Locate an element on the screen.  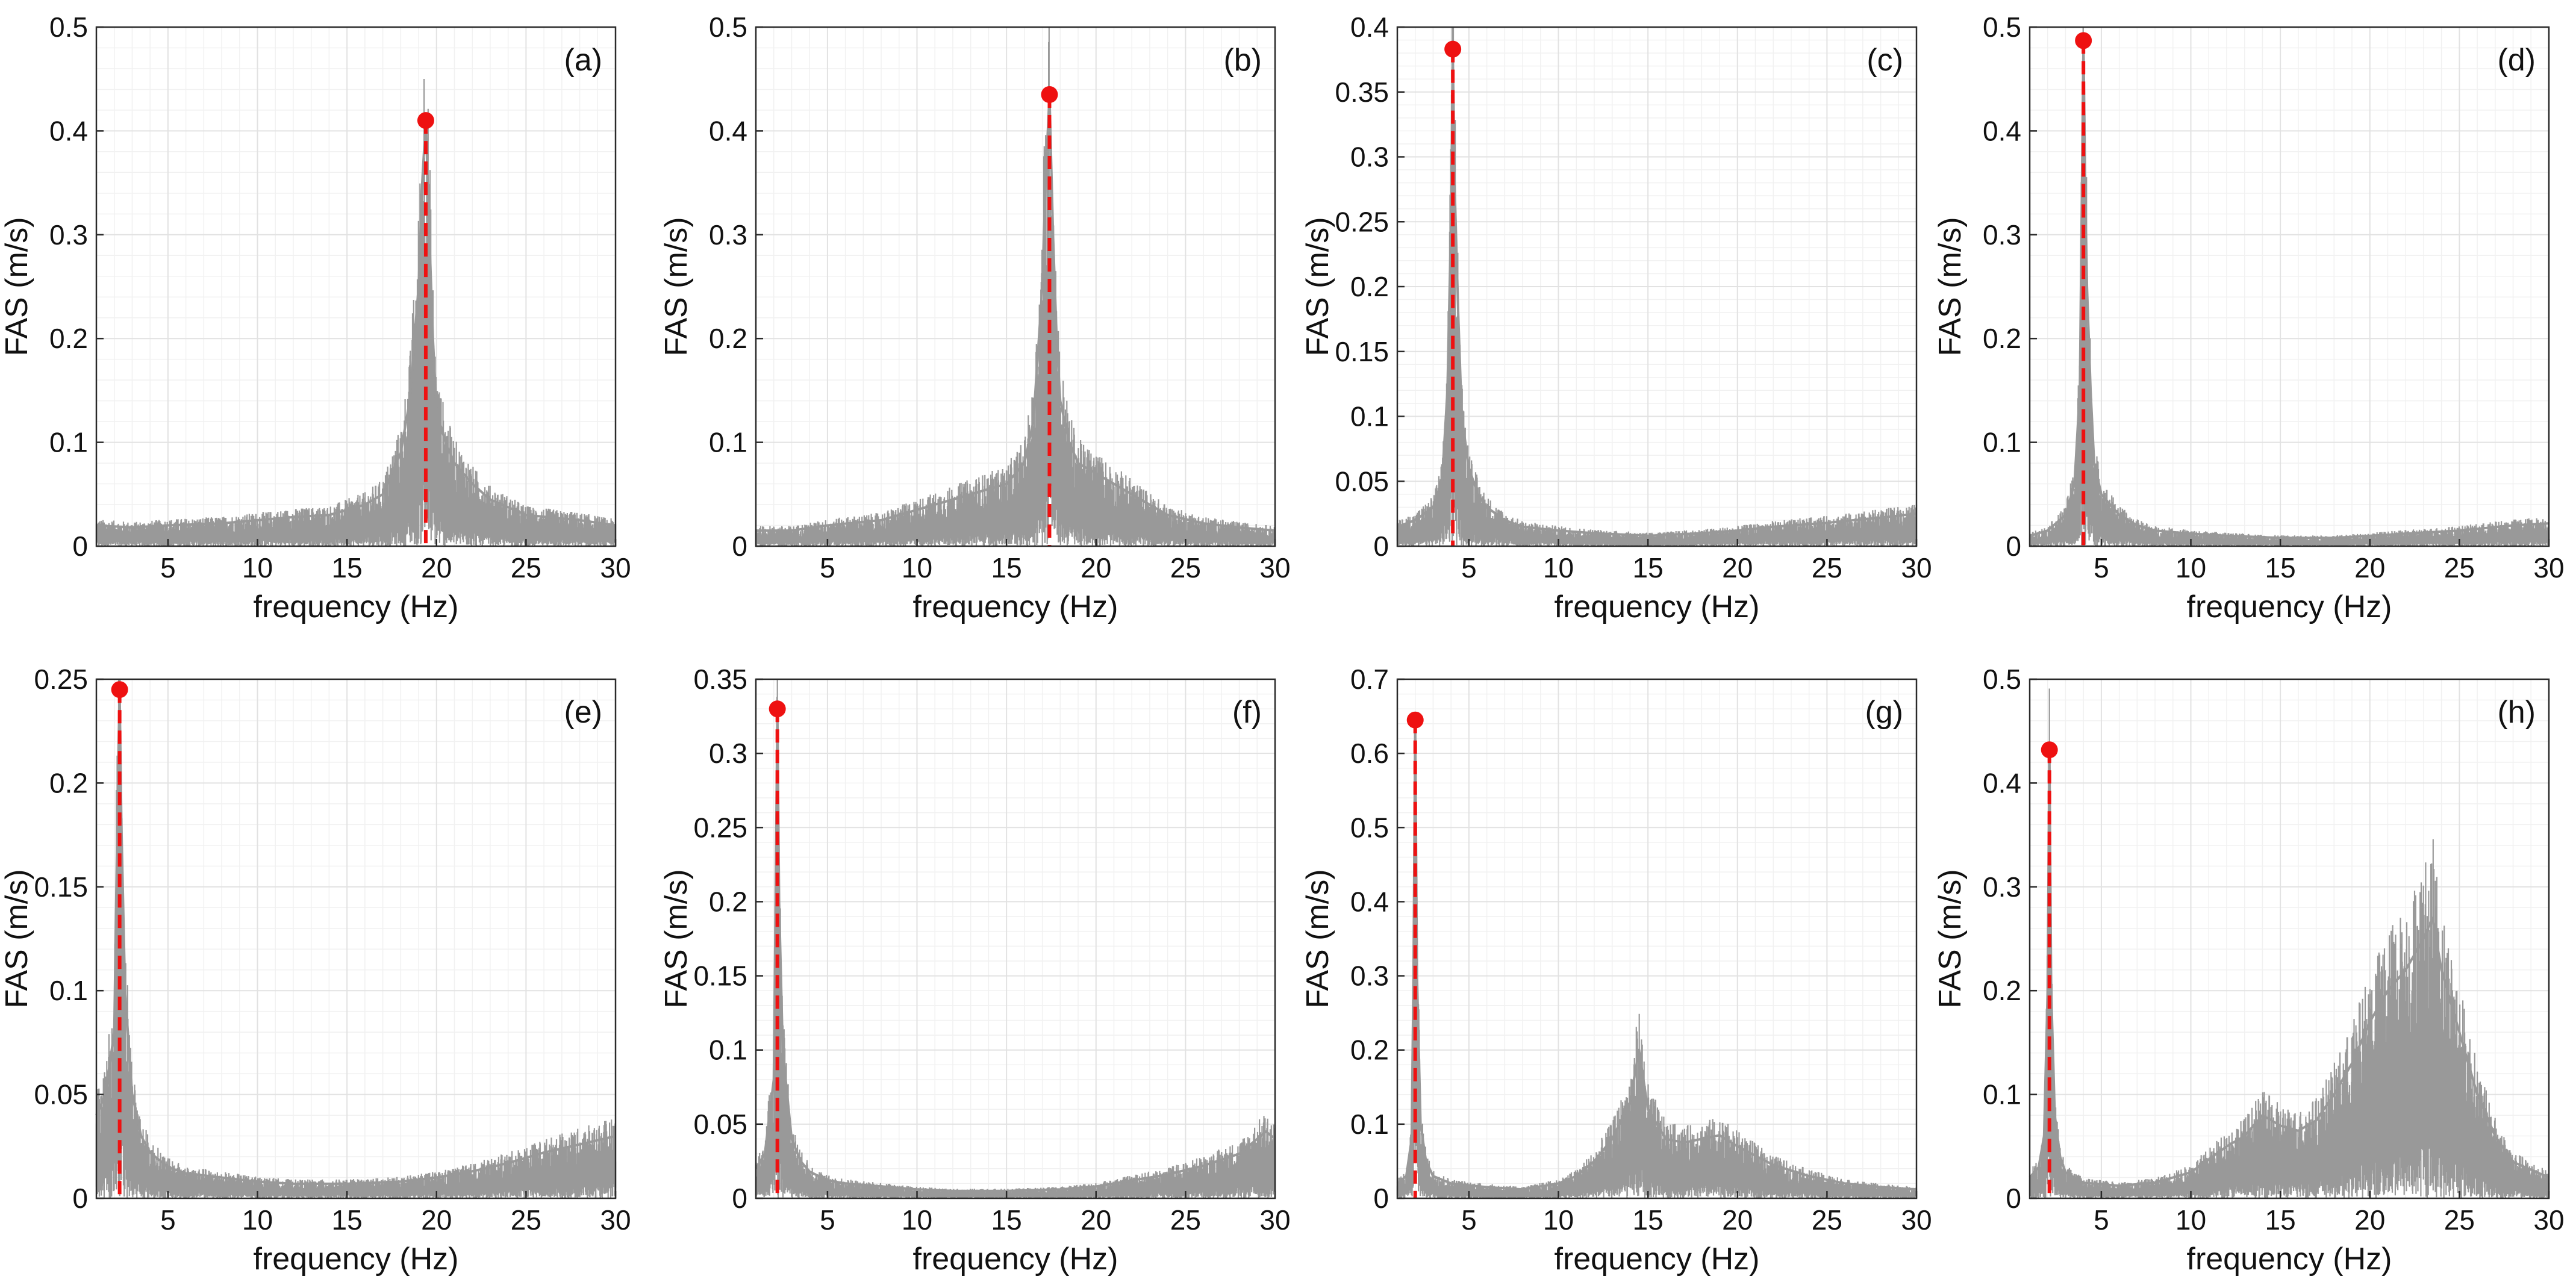
panel-label: (b) is located at coordinates (1242, 61).